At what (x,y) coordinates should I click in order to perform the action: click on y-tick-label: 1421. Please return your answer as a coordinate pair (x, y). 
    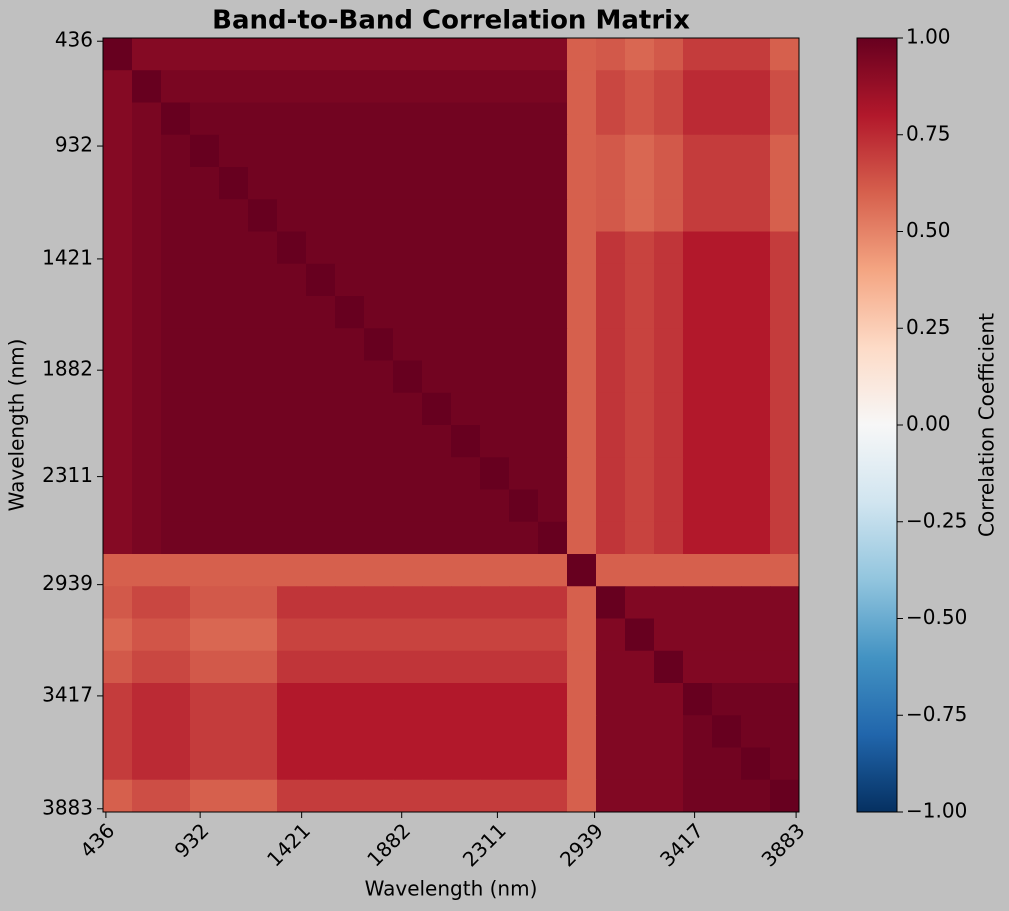
    Looking at the image, I should click on (67, 257).